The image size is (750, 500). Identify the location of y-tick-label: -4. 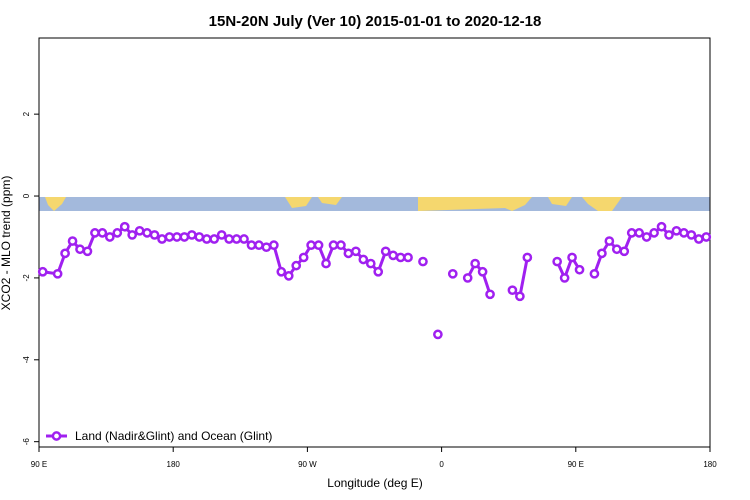
(26, 360).